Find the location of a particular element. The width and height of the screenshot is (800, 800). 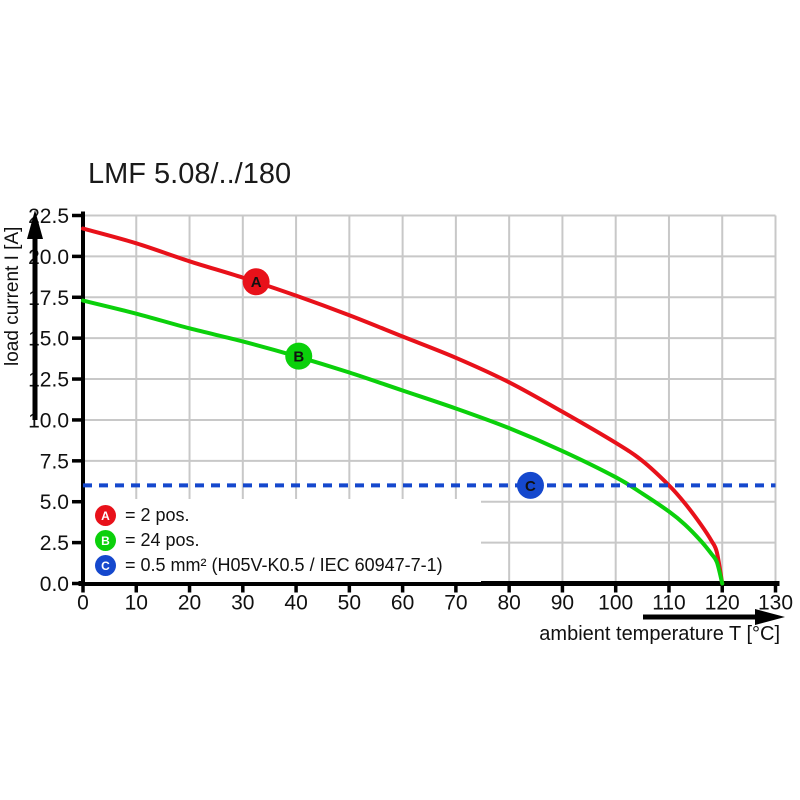

series-B-marker-icon is located at coordinates (299, 356).